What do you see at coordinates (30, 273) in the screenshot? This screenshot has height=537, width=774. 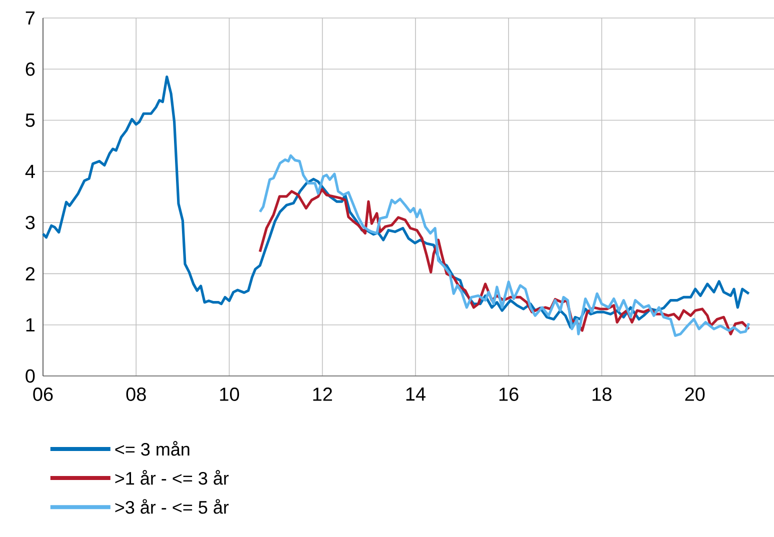 I see `y-tick-label: 2` at bounding box center [30, 273].